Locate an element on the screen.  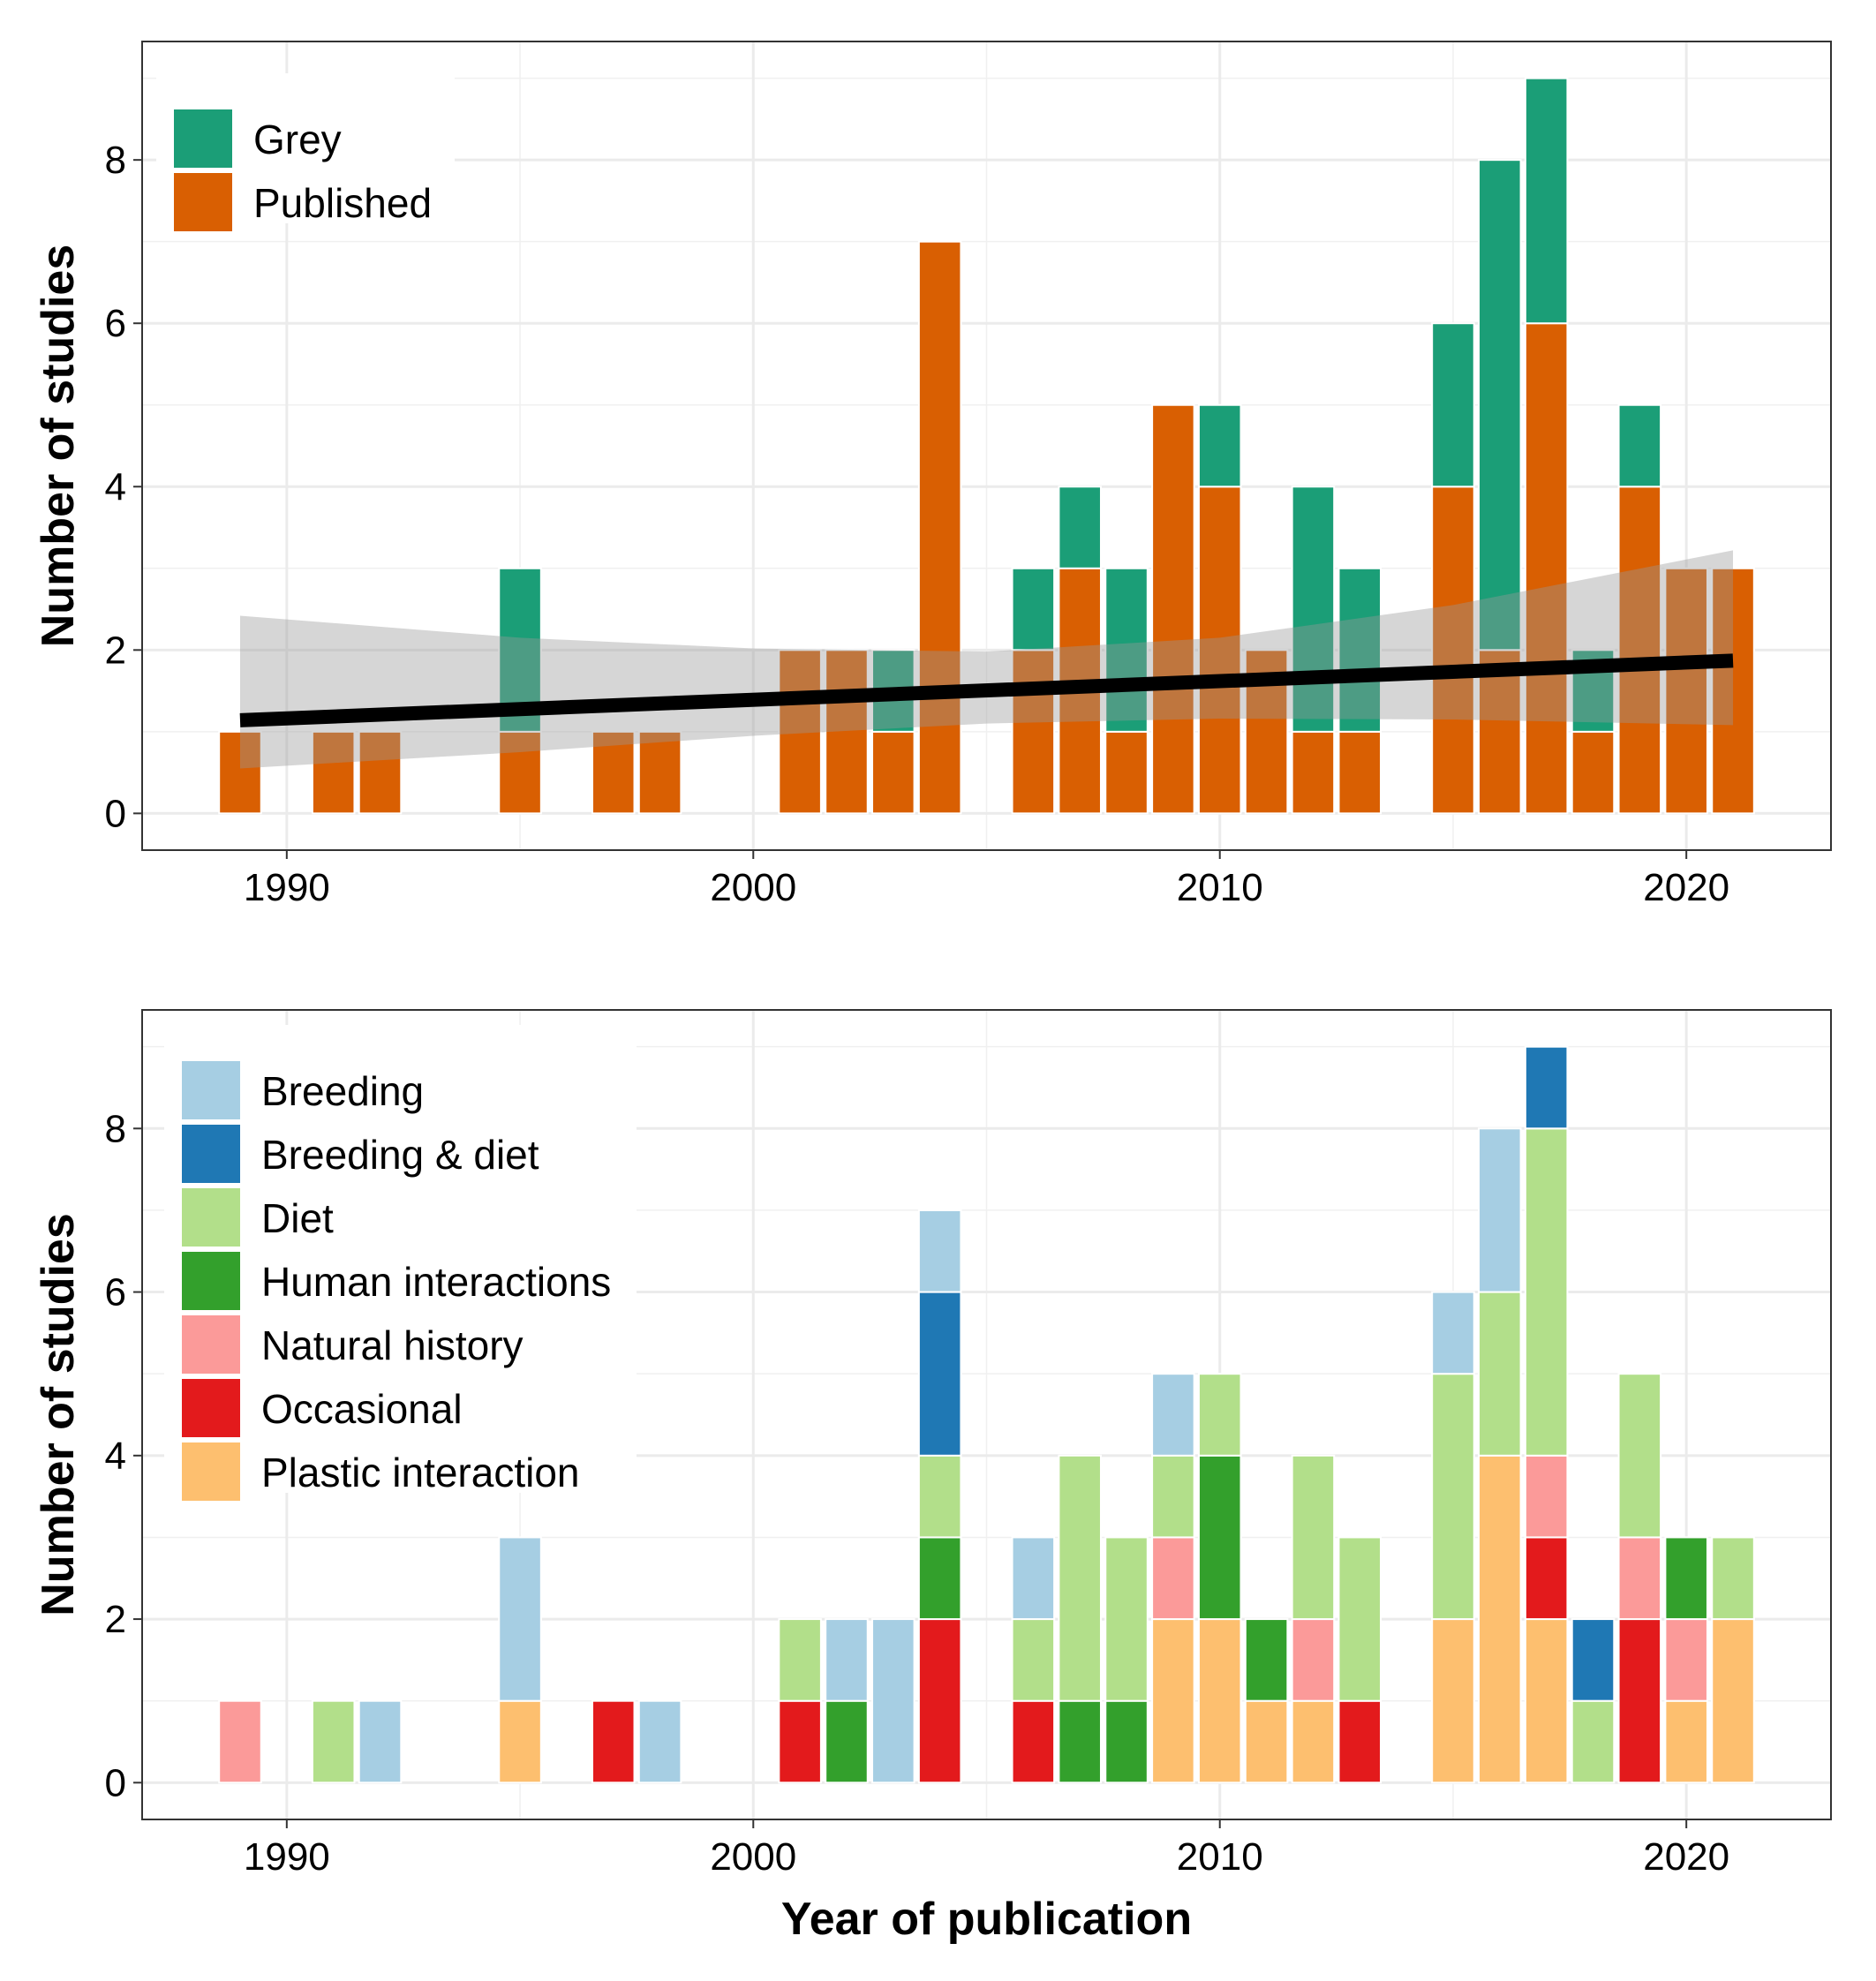
bar-2015-breeding is located at coordinates (1453, 1333).